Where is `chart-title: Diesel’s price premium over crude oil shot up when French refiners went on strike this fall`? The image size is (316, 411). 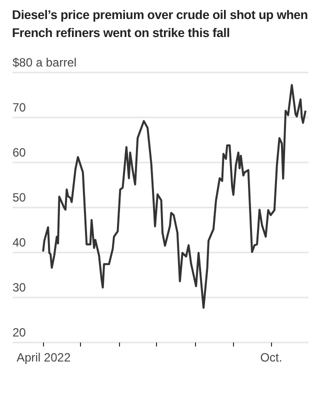
chart-title: Diesel’s price premium over crude oil shot up when French refiners went on strike this fall is located at coordinates (160, 24).